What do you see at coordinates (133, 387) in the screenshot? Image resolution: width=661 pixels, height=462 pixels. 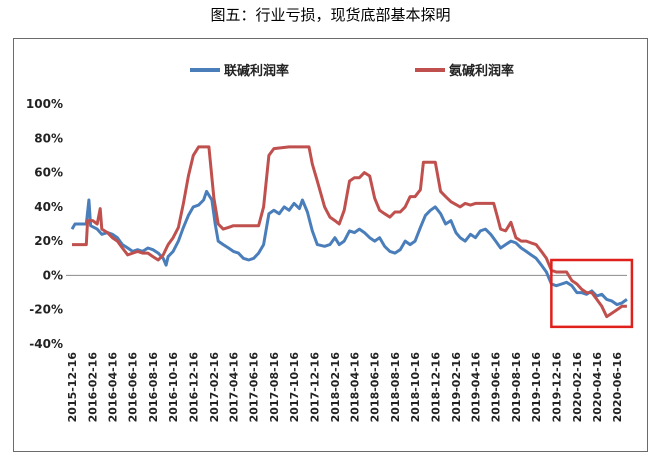 I see `x-tick-label: 2016-06-16` at bounding box center [133, 387].